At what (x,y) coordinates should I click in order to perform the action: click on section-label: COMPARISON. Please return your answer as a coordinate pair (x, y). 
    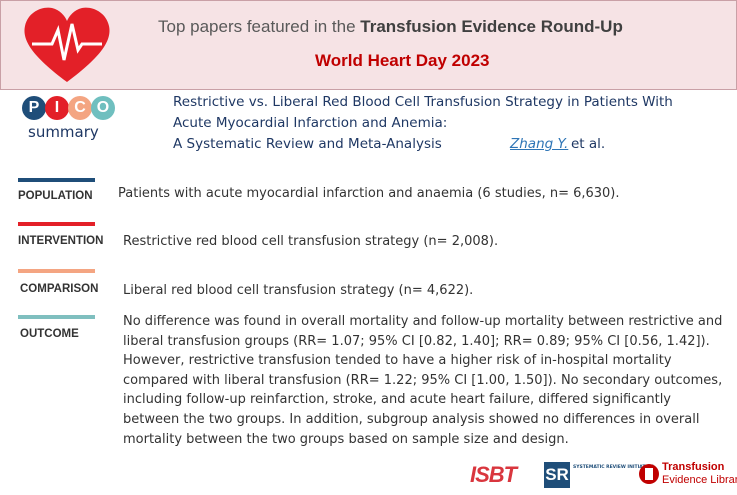
    Looking at the image, I should click on (59, 289).